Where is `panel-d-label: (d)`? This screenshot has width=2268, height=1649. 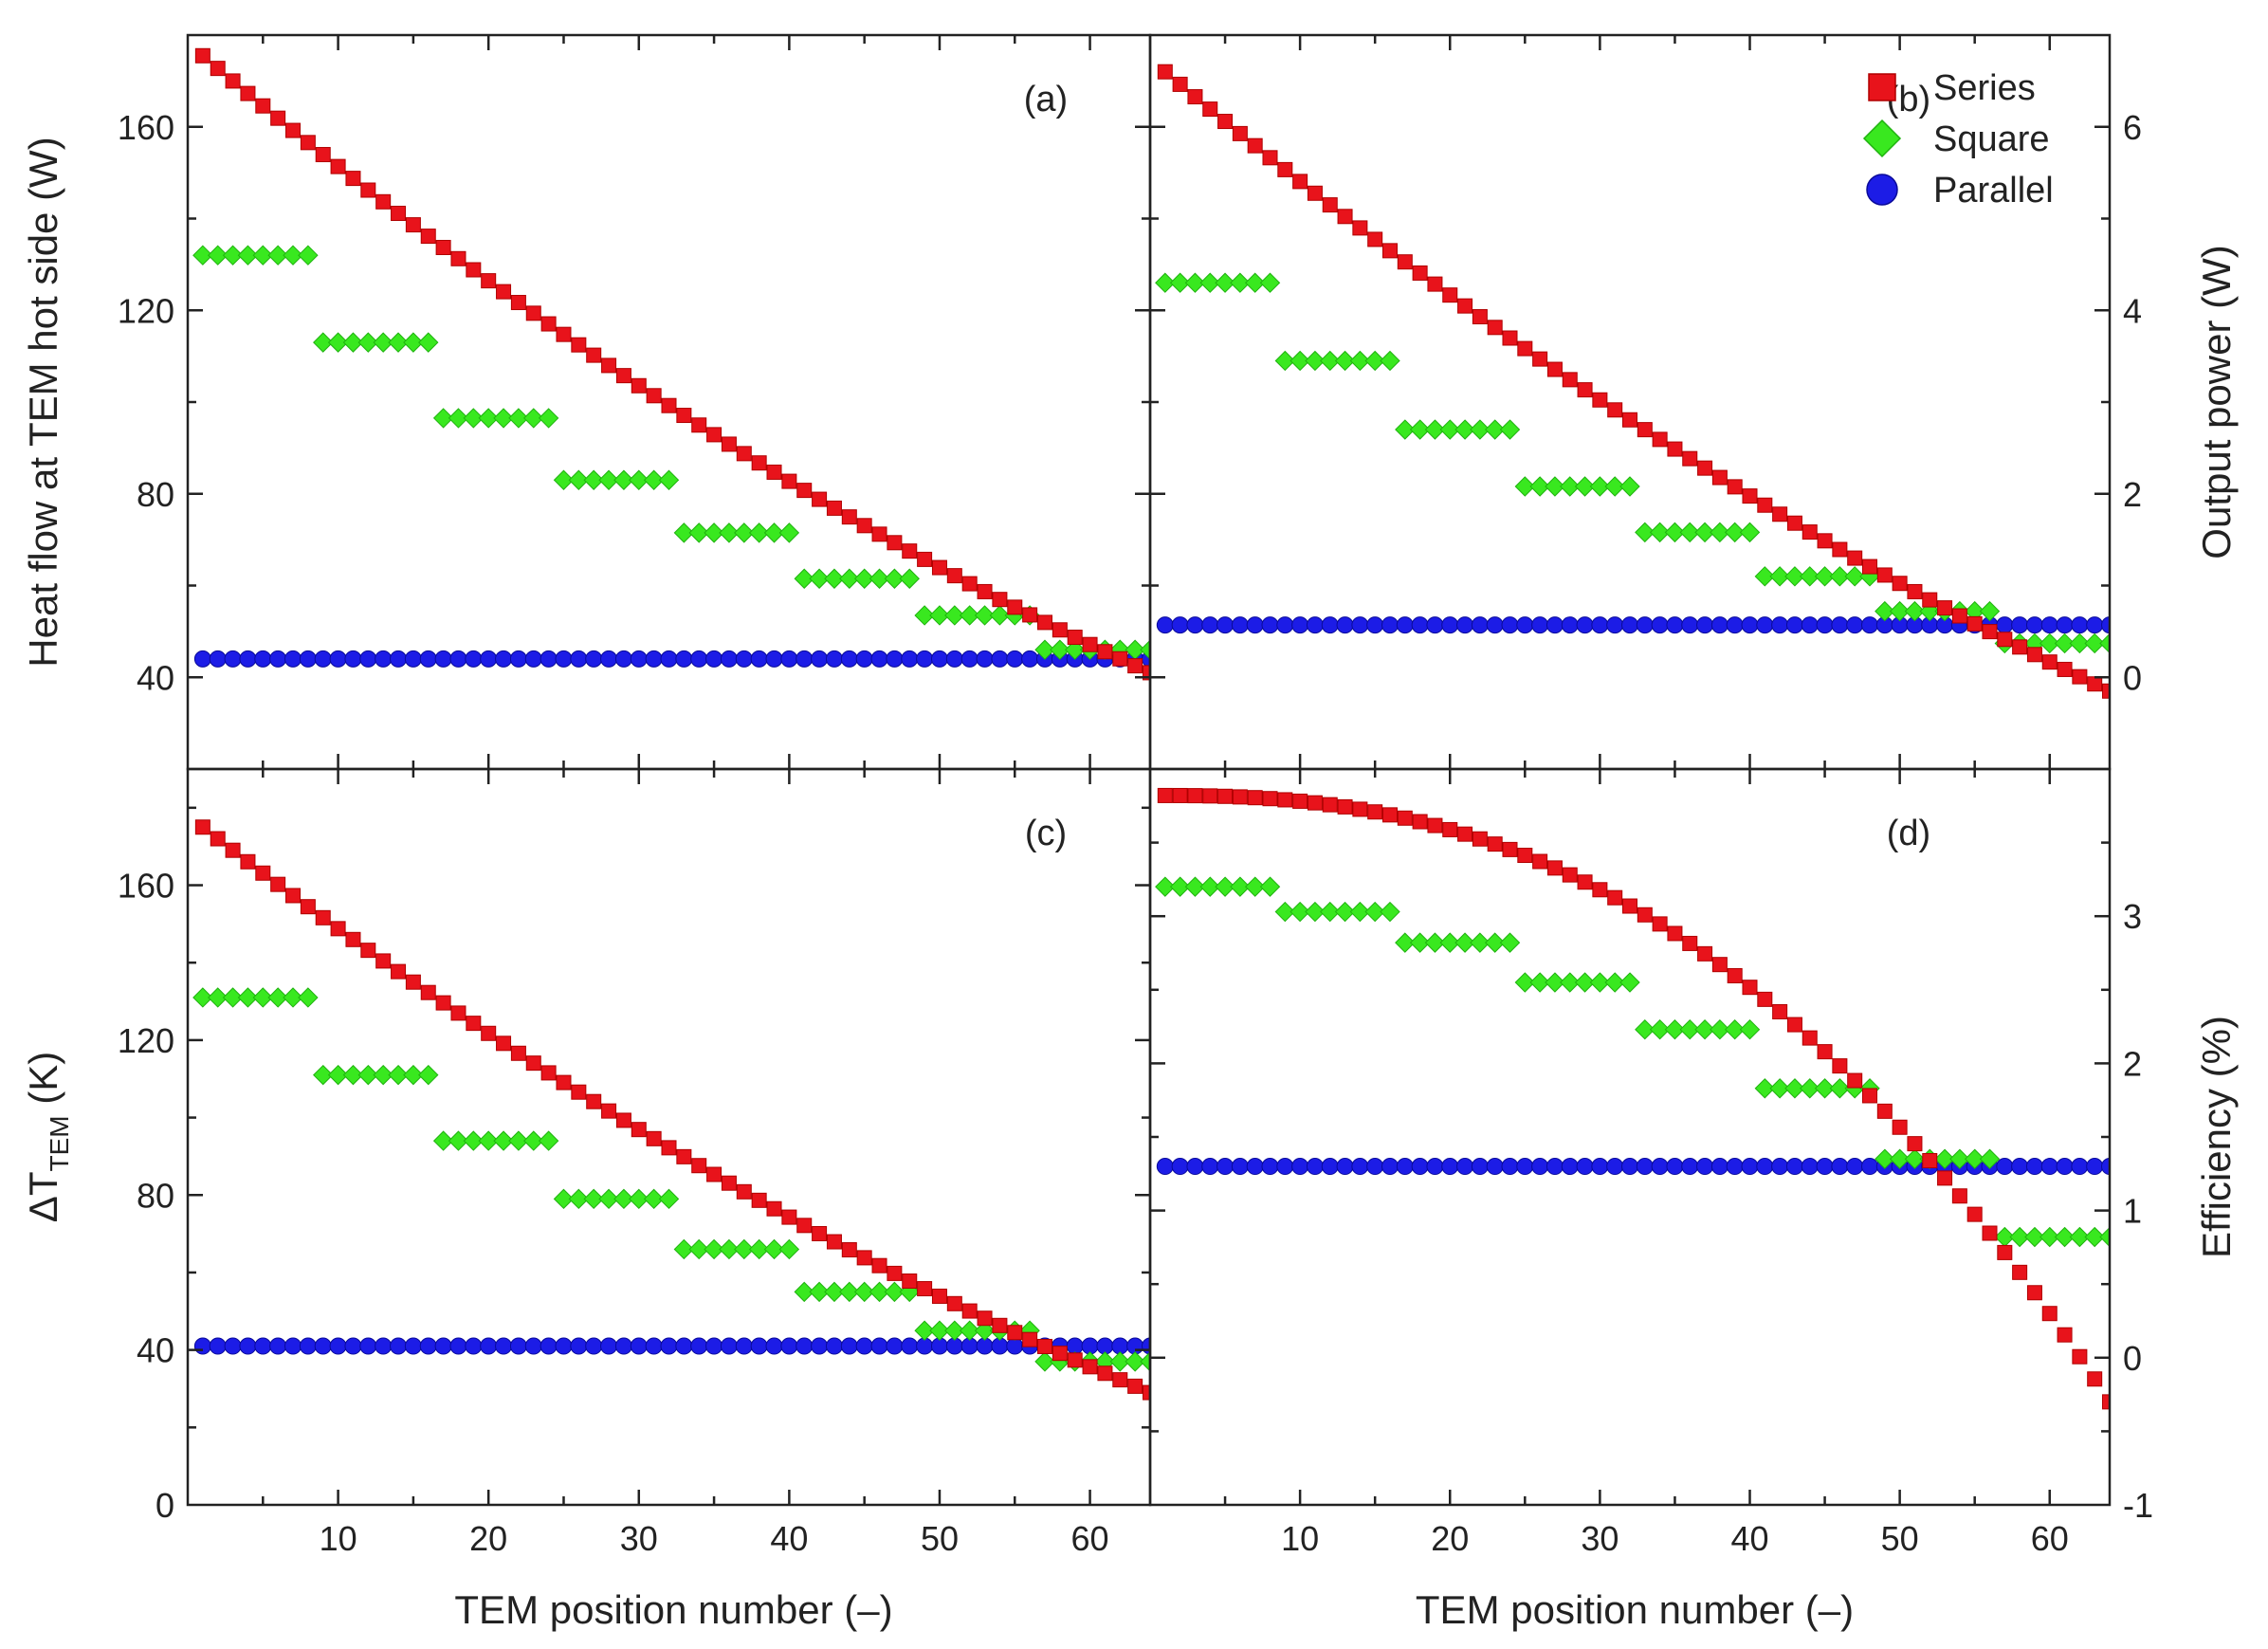 panel-d-label: (d) is located at coordinates (1909, 833).